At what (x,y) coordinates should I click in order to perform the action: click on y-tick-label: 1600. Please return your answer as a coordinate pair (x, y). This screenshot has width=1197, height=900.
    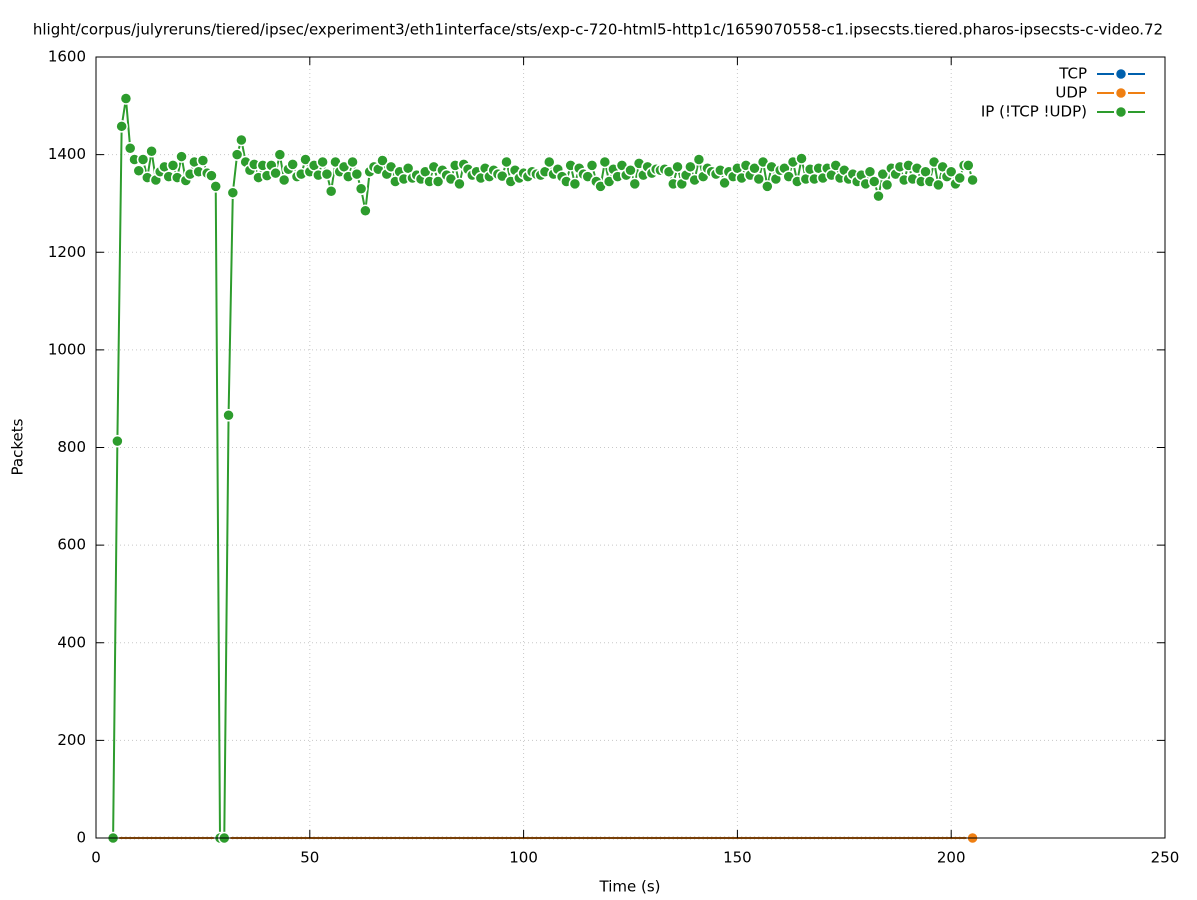
    Looking at the image, I should click on (67, 57).